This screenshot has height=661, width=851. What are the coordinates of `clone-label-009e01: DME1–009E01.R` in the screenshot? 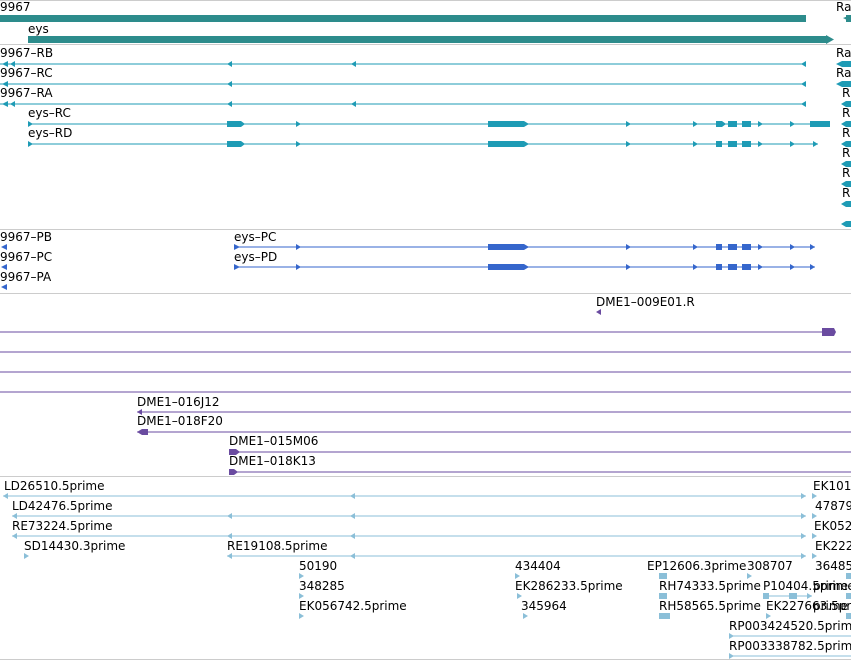 It's located at (645, 302).